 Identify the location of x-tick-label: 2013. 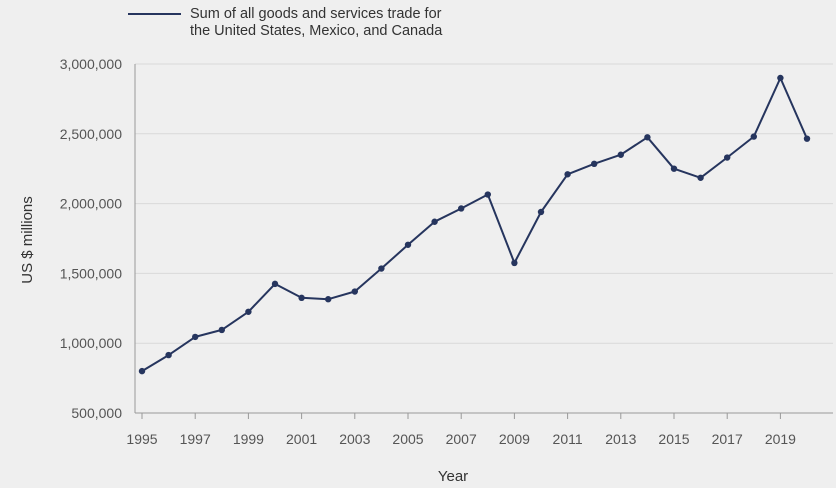
(620, 439).